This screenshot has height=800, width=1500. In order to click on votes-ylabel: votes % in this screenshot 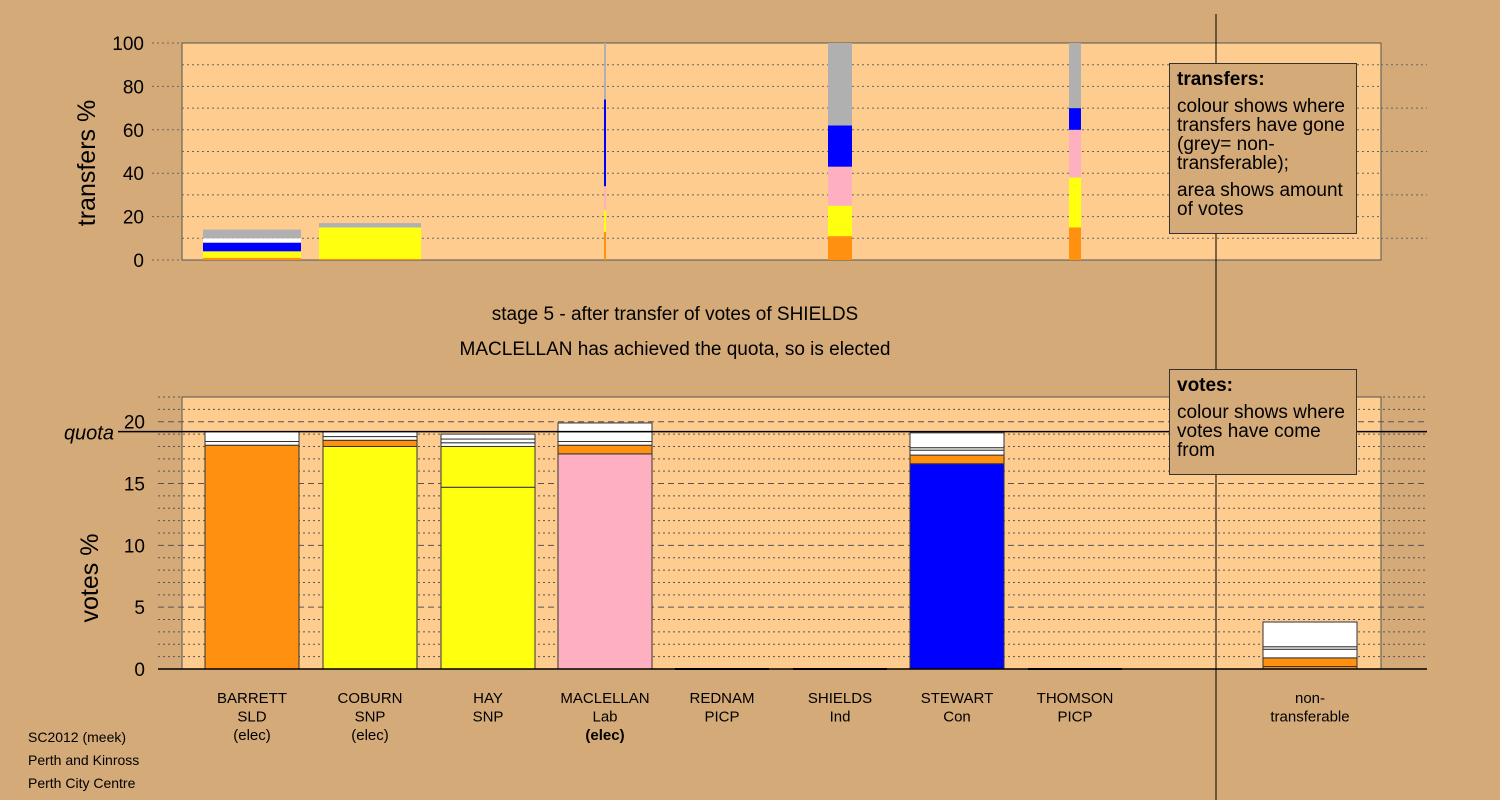, I will do `click(90, 578)`.